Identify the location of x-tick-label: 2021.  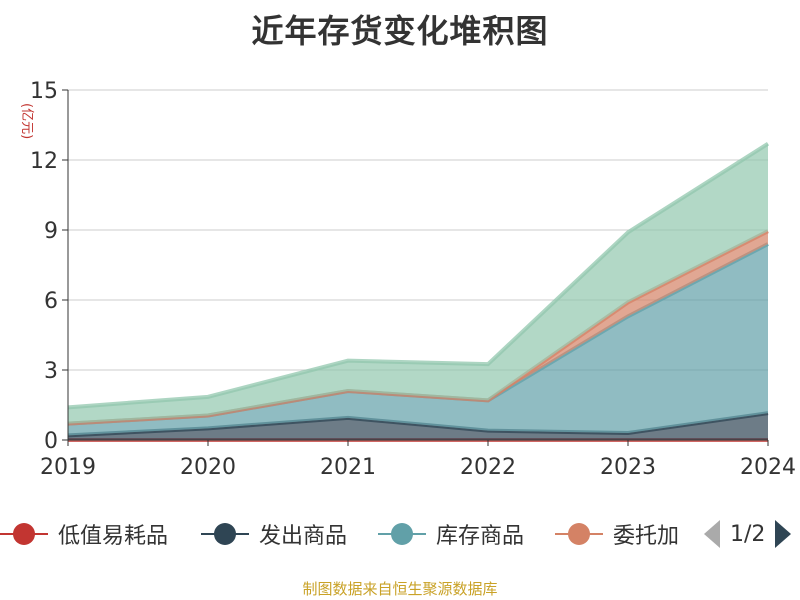
(348, 467).